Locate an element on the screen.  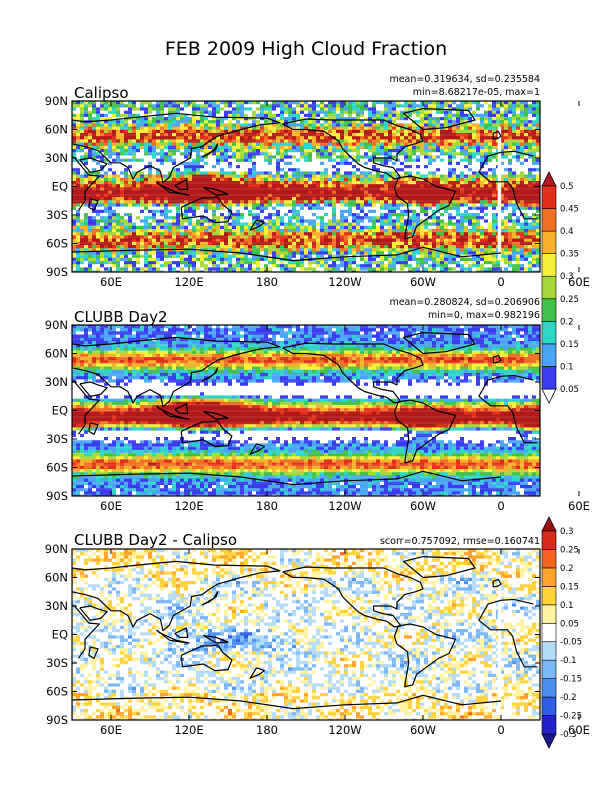
colorbar-label: -0.25 is located at coordinates (571, 717).